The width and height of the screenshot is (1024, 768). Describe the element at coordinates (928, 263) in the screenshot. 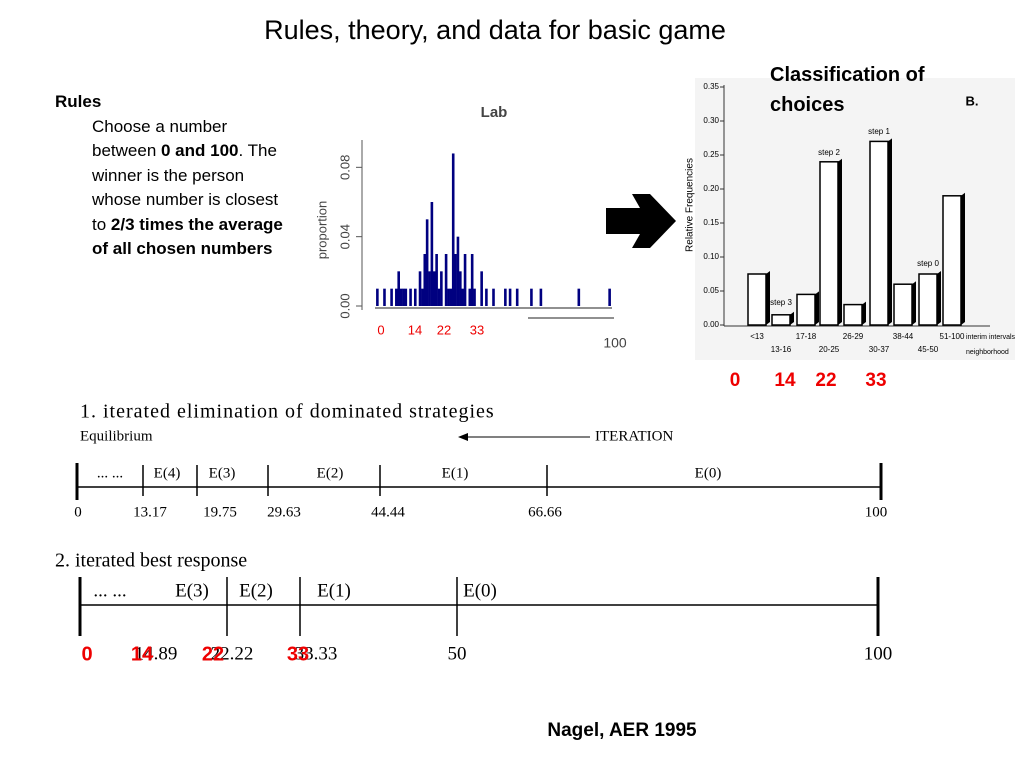

I see `annotation: step 0` at that location.